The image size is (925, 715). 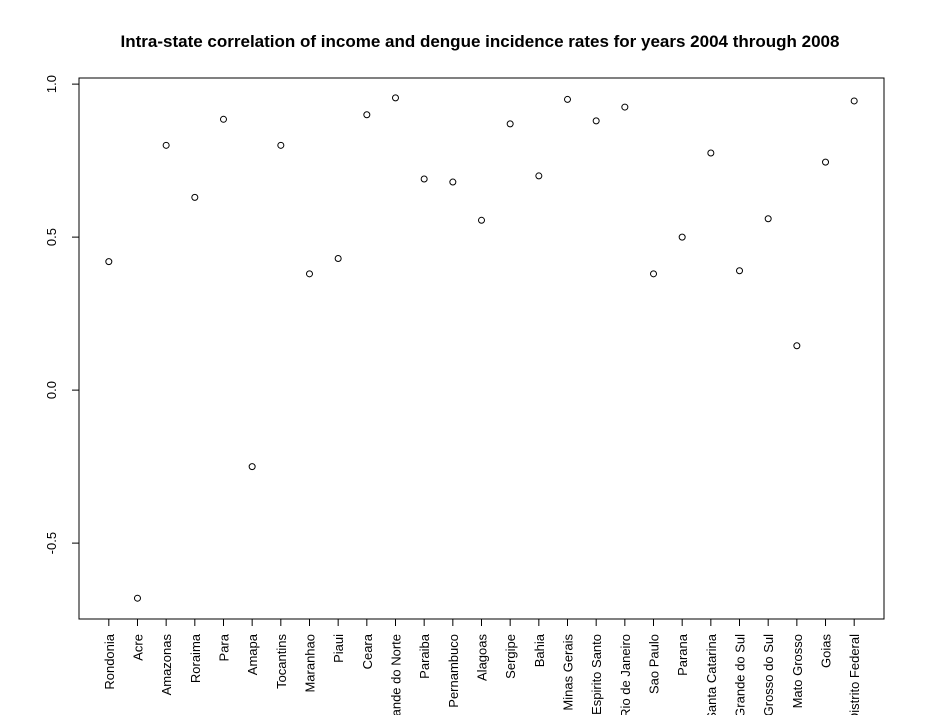 What do you see at coordinates (797, 671) in the screenshot?
I see `x-tick-label: Mato Grosso` at bounding box center [797, 671].